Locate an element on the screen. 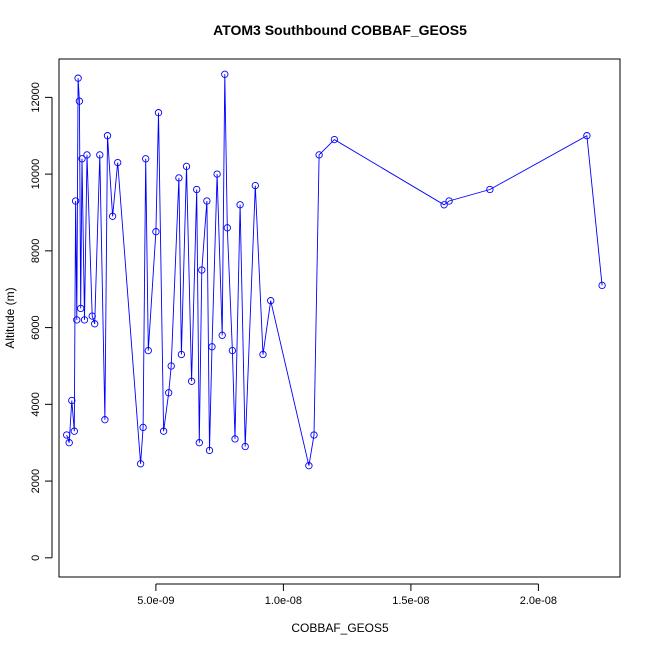 Image resolution: width=650 pixels, height=650 pixels. x-tick-label: 1.0e-08 is located at coordinates (283, 601).